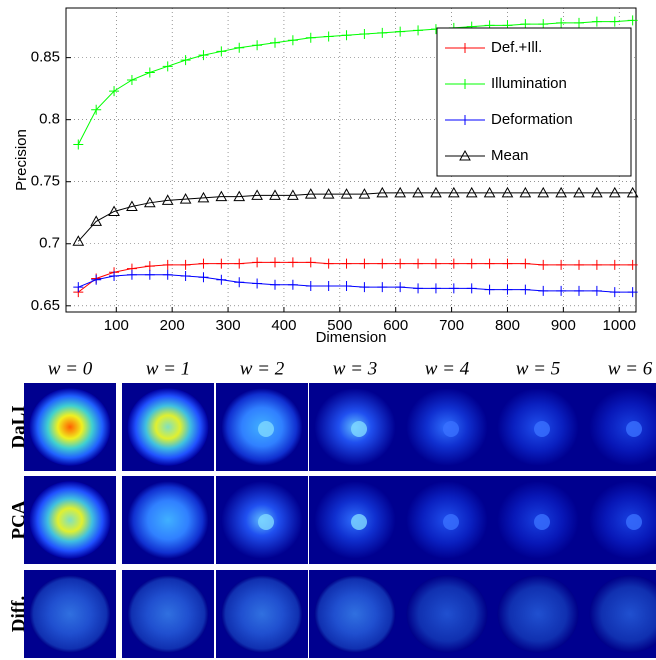 This screenshot has height=660, width=656. What do you see at coordinates (534, 102) in the screenshot?
I see `legend-box` at bounding box center [534, 102].